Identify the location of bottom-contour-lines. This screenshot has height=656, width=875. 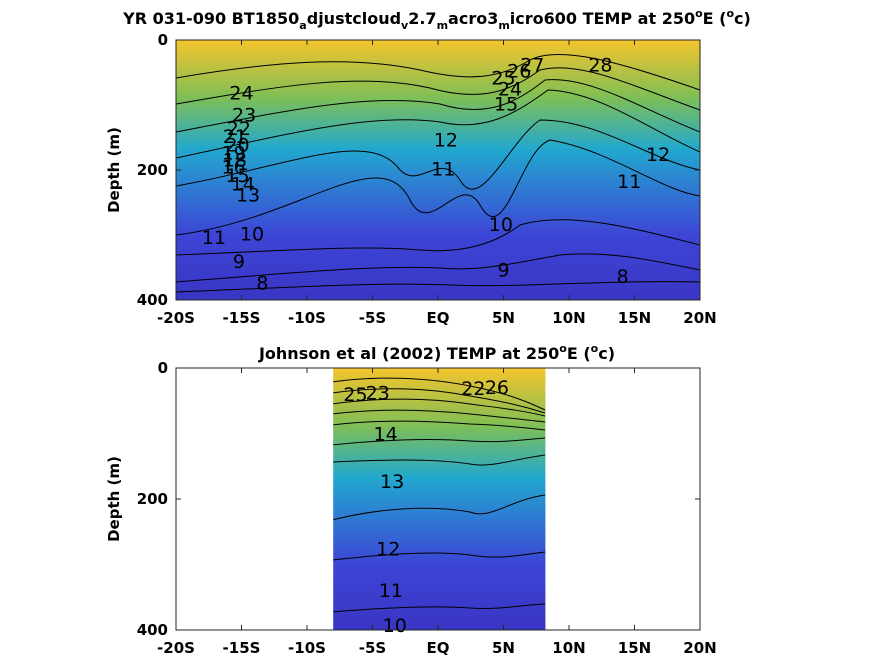
(439, 495).